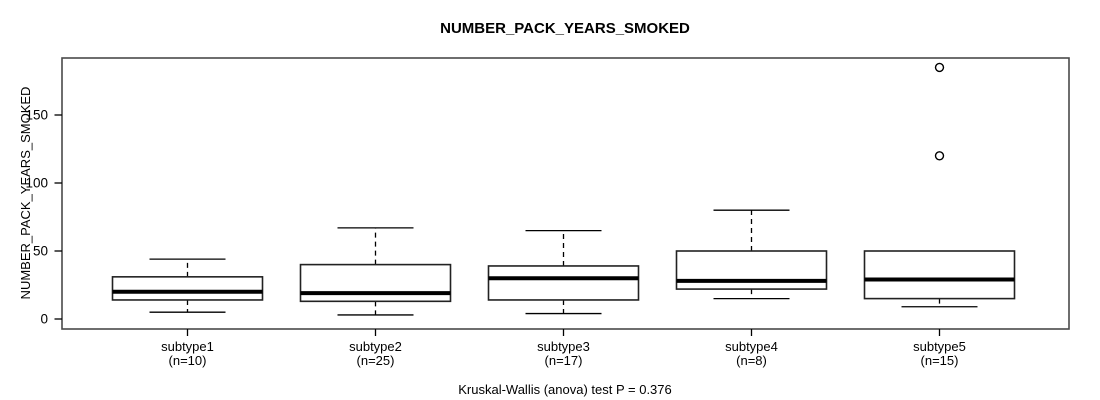 This screenshot has width=1100, height=400. What do you see at coordinates (376, 360) in the screenshot?
I see `x-tick-sublabel: (n=25)` at bounding box center [376, 360].